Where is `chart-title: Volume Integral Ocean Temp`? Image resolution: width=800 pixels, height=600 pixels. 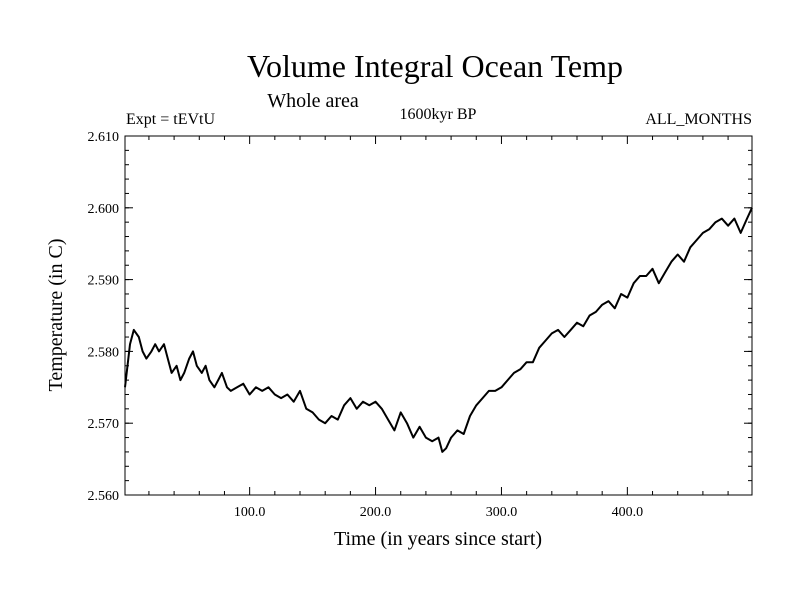
chart-title: Volume Integral Ocean Temp is located at coordinates (435, 66).